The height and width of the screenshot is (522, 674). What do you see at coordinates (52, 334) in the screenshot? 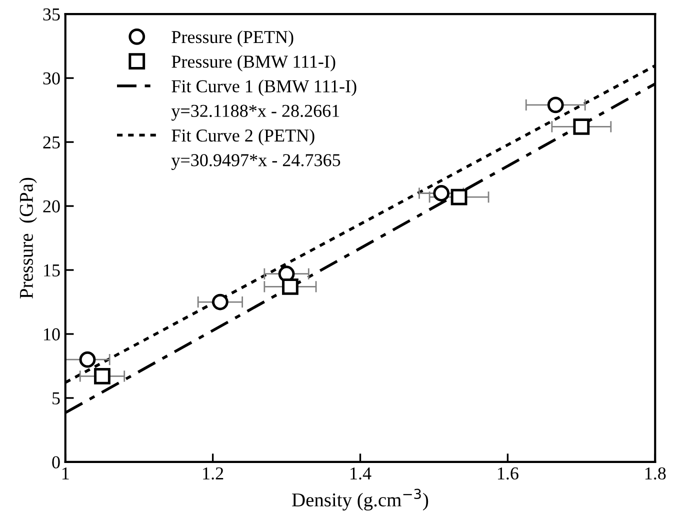
I see `y-tick-label: 10` at bounding box center [52, 334].